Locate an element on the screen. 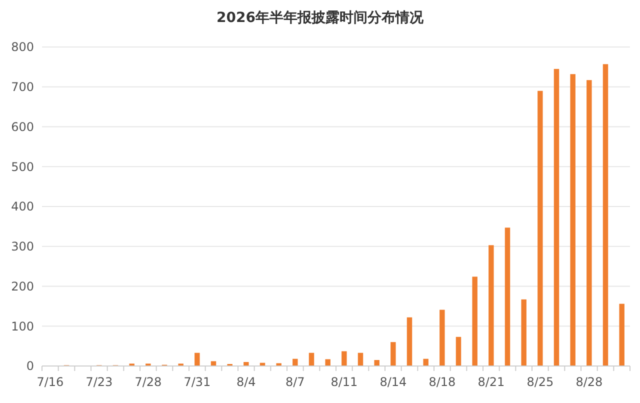  y-tick-label: 500 is located at coordinates (22, 167).